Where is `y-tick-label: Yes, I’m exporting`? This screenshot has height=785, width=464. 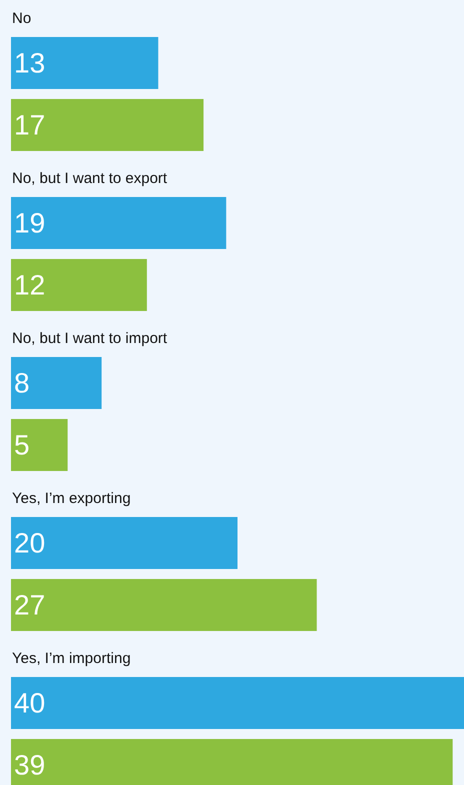 y-tick-label: Yes, I’m exporting is located at coordinates (71, 498).